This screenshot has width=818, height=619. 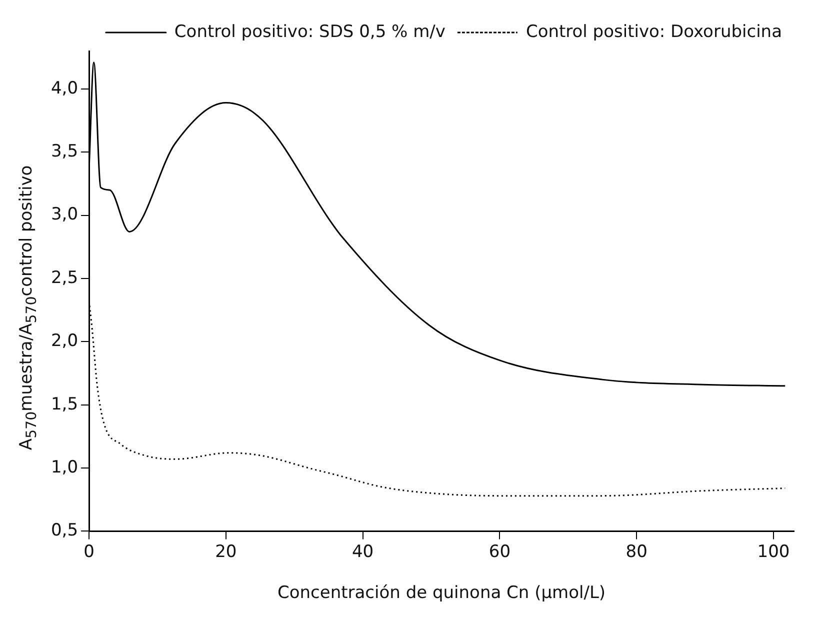 I want to click on y-tick-label: 2,0, so click(x=64, y=341).